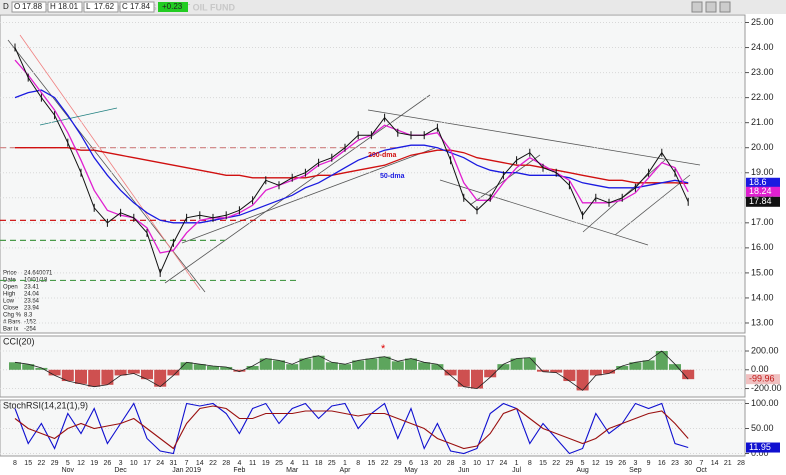 The height and width of the screenshot is (475, 786). Describe the element at coordinates (9, 281) in the screenshot. I see `info-label: Date` at that location.